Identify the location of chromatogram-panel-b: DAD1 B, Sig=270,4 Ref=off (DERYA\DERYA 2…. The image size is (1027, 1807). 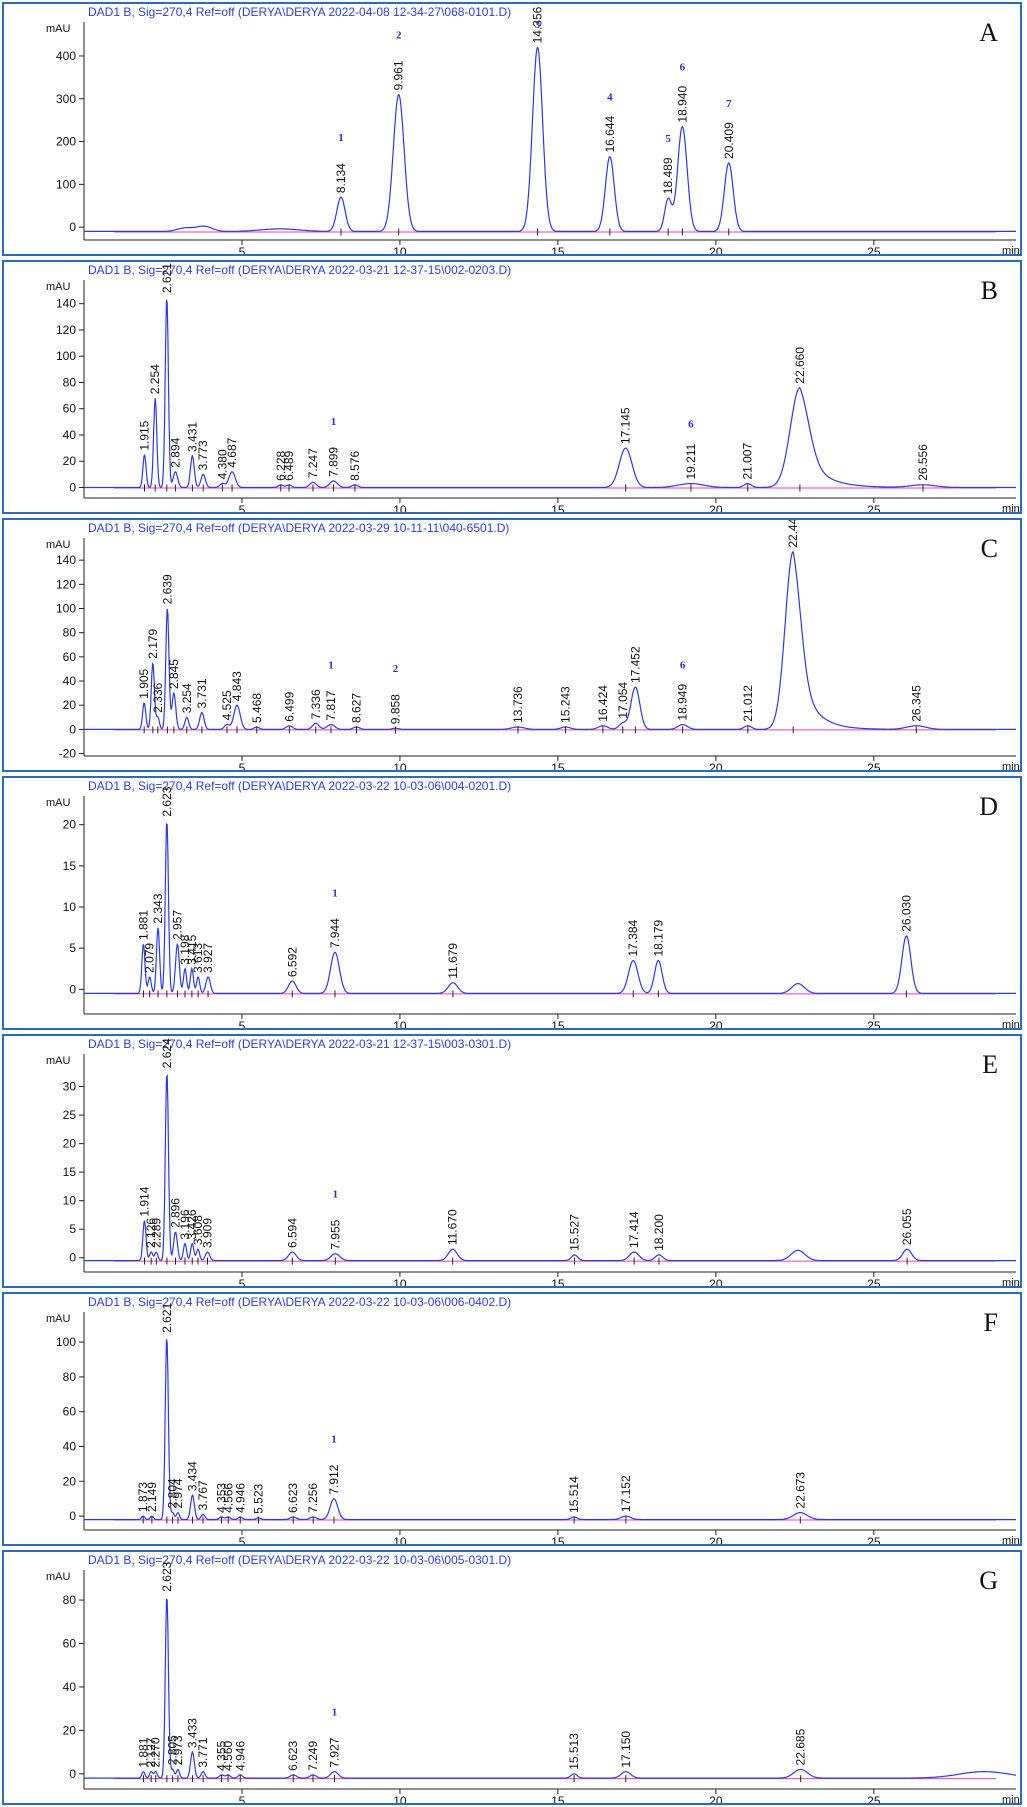
(512, 387).